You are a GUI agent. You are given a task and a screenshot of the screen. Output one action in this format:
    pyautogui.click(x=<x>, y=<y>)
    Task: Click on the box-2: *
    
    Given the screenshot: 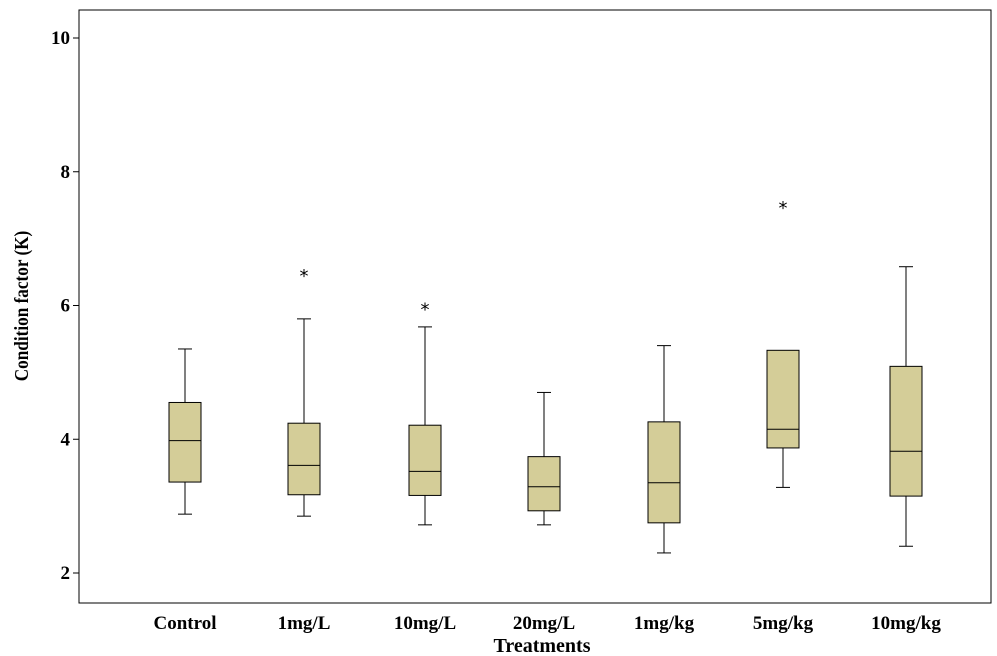 What is the action you would take?
    pyautogui.click(x=425, y=413)
    